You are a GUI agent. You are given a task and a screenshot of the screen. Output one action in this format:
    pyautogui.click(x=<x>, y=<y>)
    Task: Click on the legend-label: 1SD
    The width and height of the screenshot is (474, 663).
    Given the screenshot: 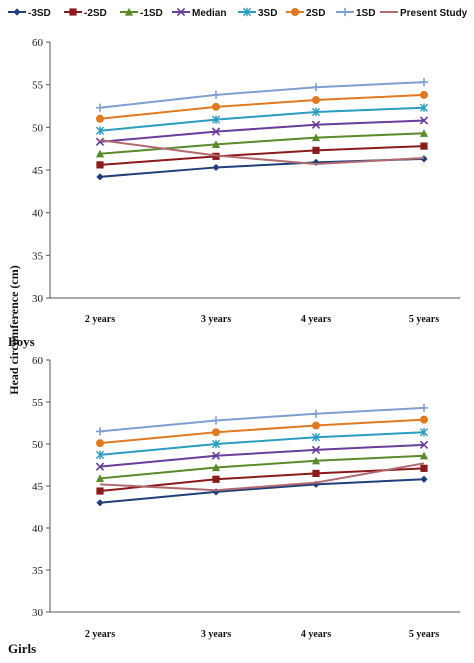 What is the action you would take?
    pyautogui.click(x=365, y=13)
    